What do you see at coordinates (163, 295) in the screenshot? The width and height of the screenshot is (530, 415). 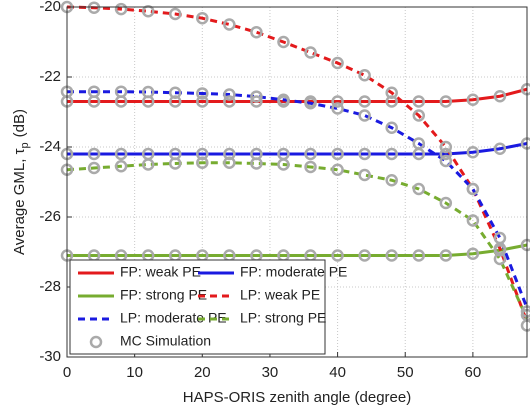 I see `legend-label: FP: strong PE` at bounding box center [163, 295].